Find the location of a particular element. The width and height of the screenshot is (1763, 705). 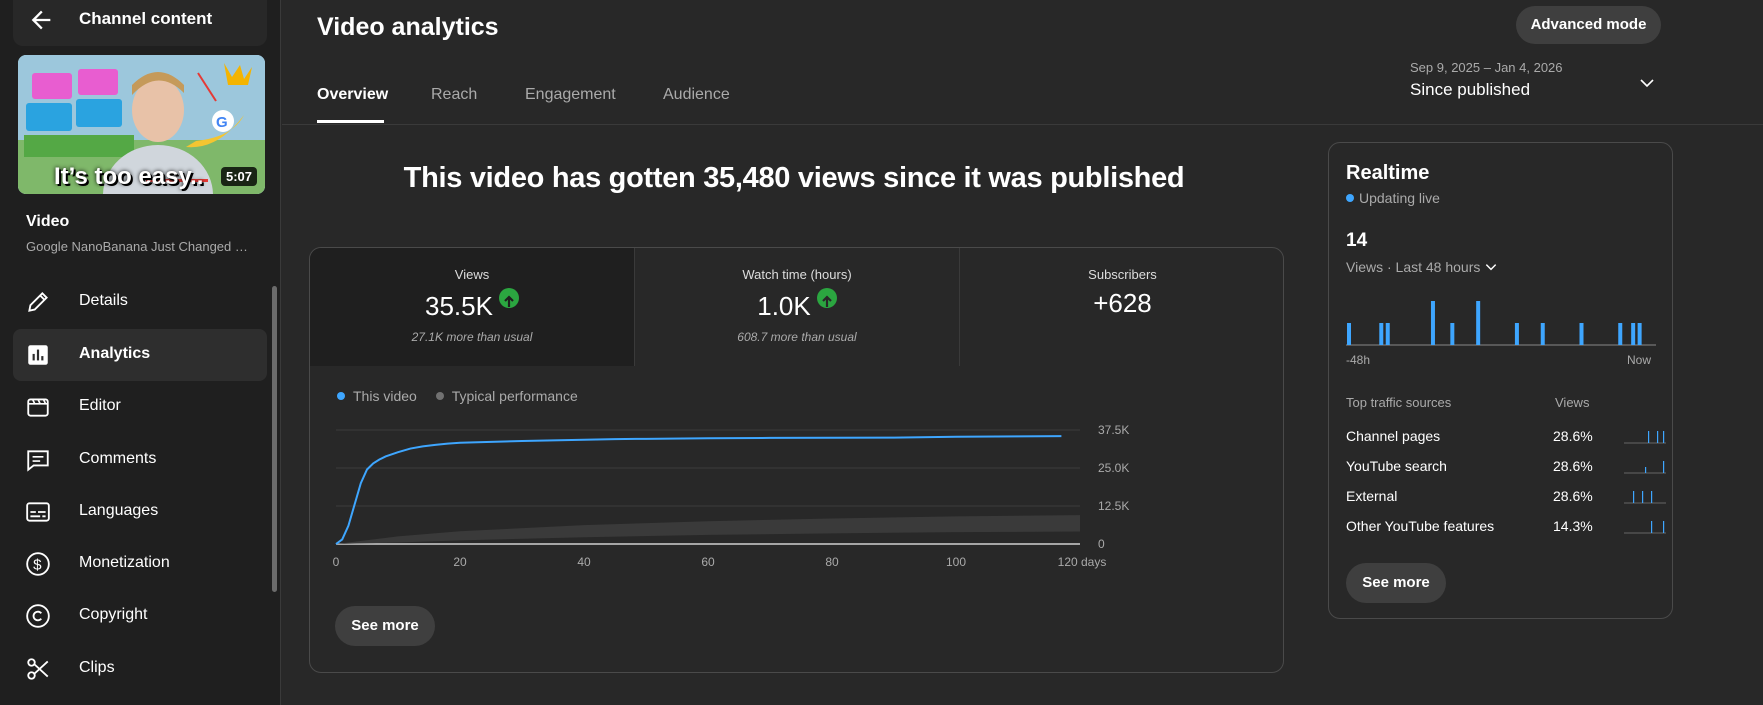

sidebar-item-editor: Editor is located at coordinates (140, 407).